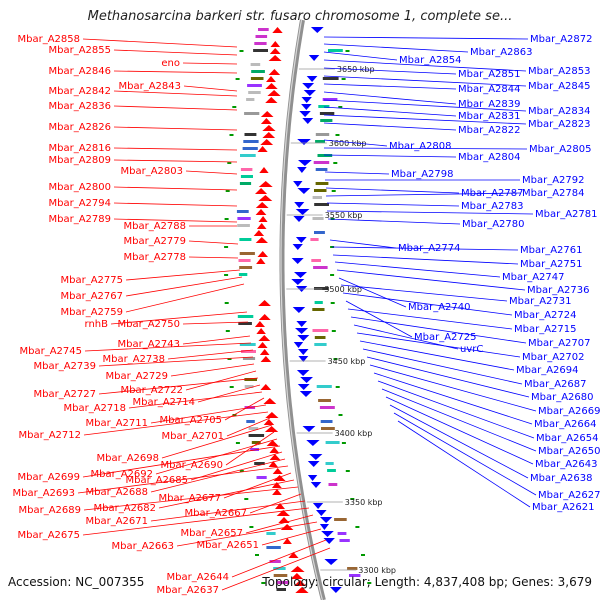 The width and height of the screenshot is (600, 600). Describe the element at coordinates (559, 111) in the screenshot. I see `gene-label: Mbar_A2834` at that location.